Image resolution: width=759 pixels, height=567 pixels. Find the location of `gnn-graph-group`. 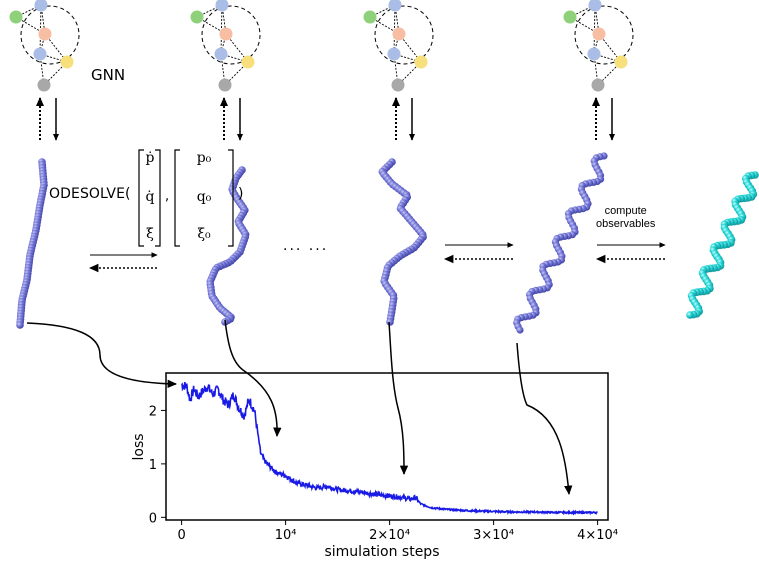

gnn-graph-group is located at coordinates (321, 46).